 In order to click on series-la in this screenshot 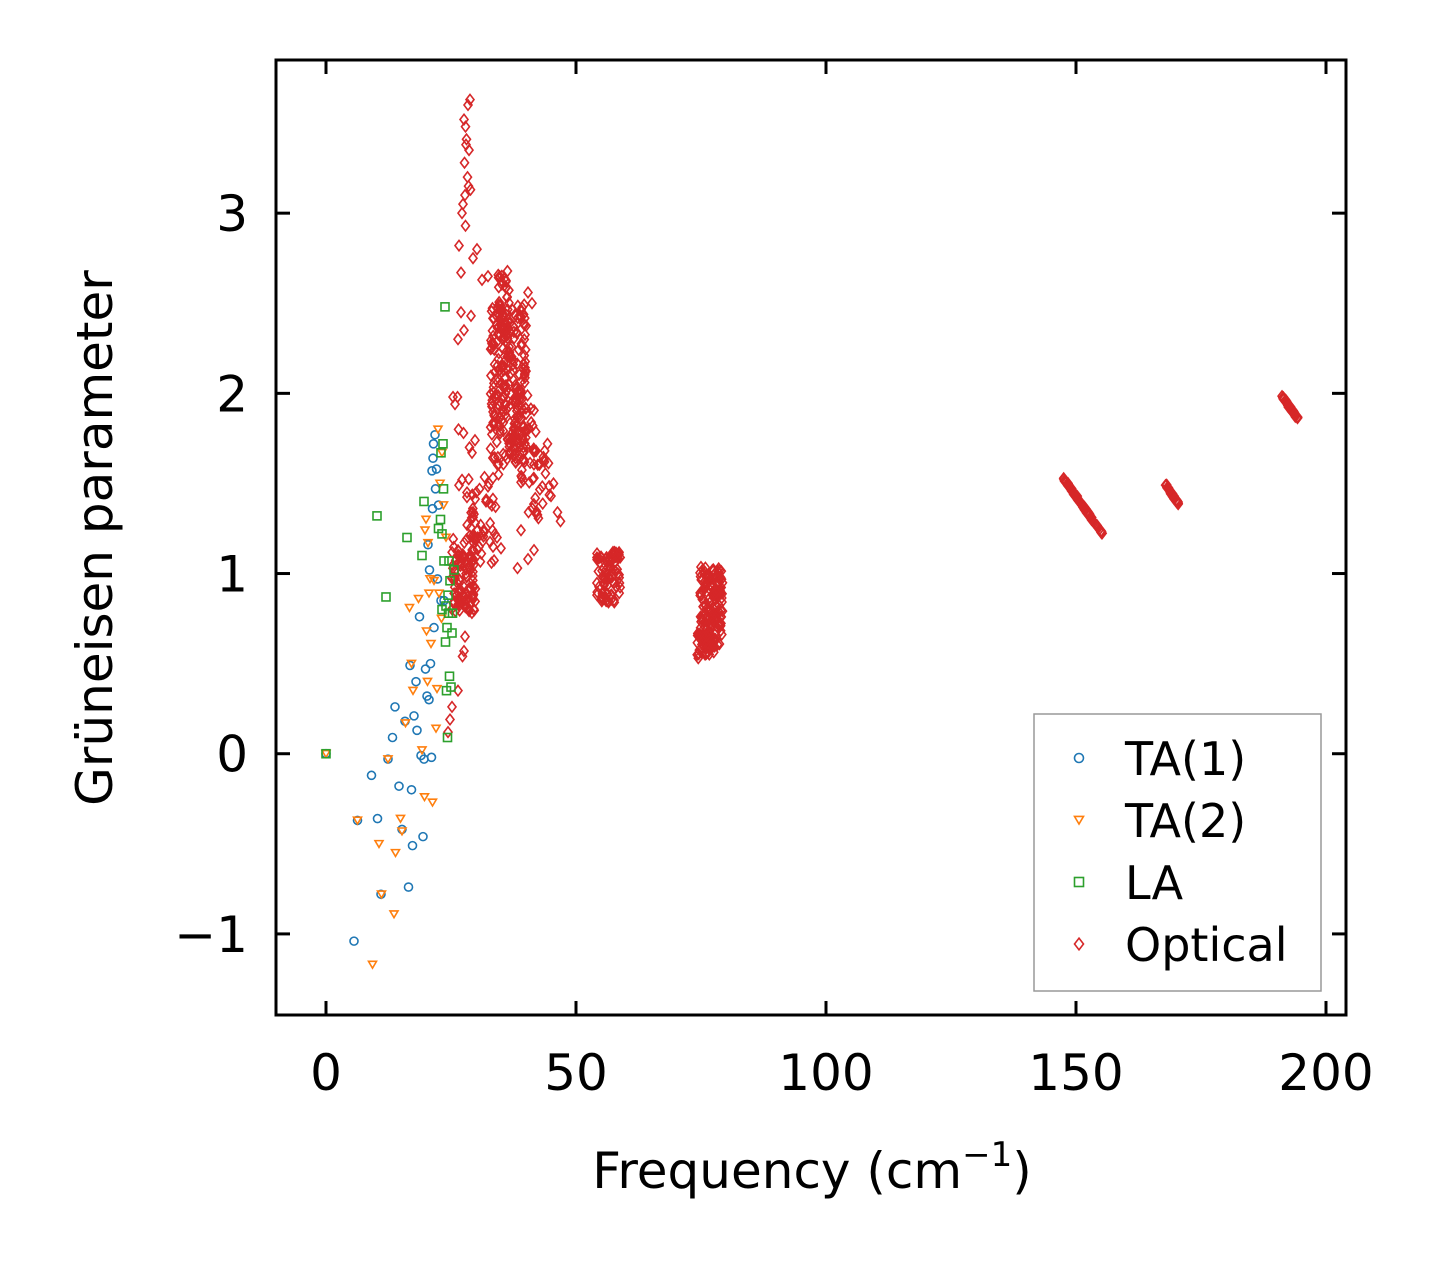, I will do `click(390, 530)`.